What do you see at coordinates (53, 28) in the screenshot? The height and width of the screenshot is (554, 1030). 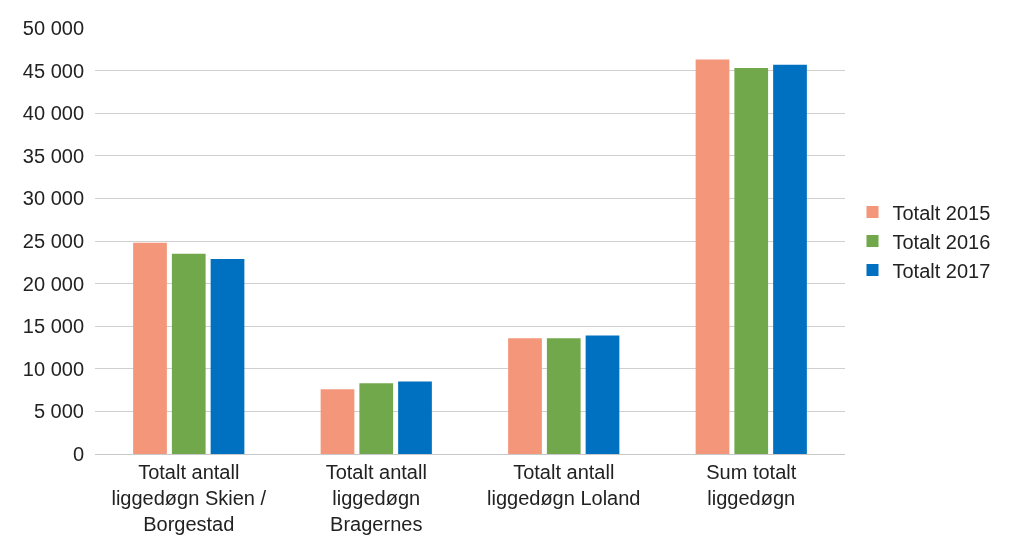 I see `y-tick-label: 50 000` at bounding box center [53, 28].